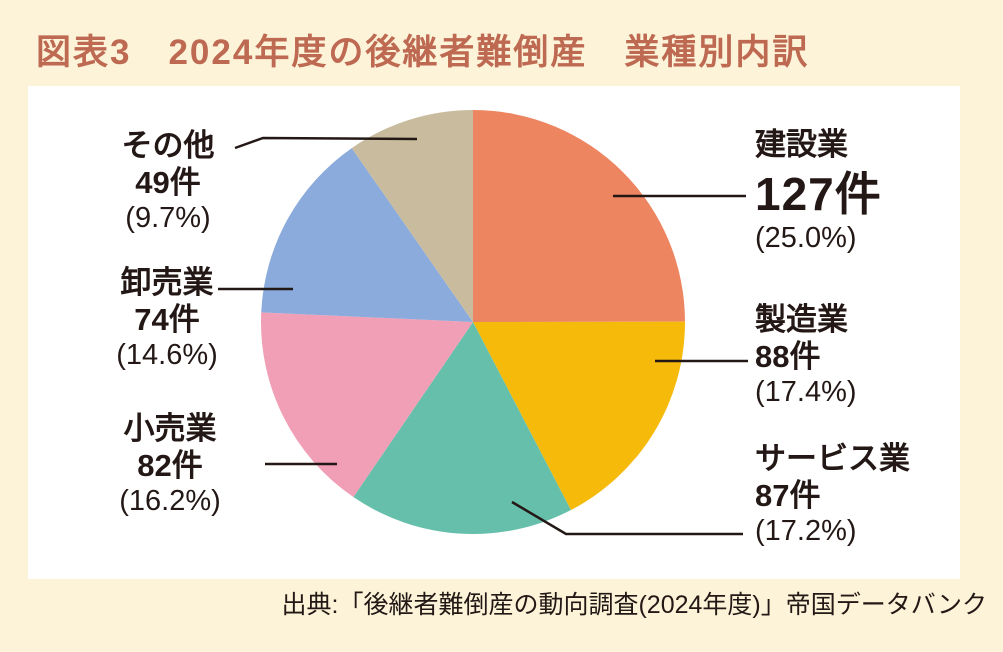  Describe the element at coordinates (168, 145) in the screenshot. I see `callout-other-label: その他` at that location.